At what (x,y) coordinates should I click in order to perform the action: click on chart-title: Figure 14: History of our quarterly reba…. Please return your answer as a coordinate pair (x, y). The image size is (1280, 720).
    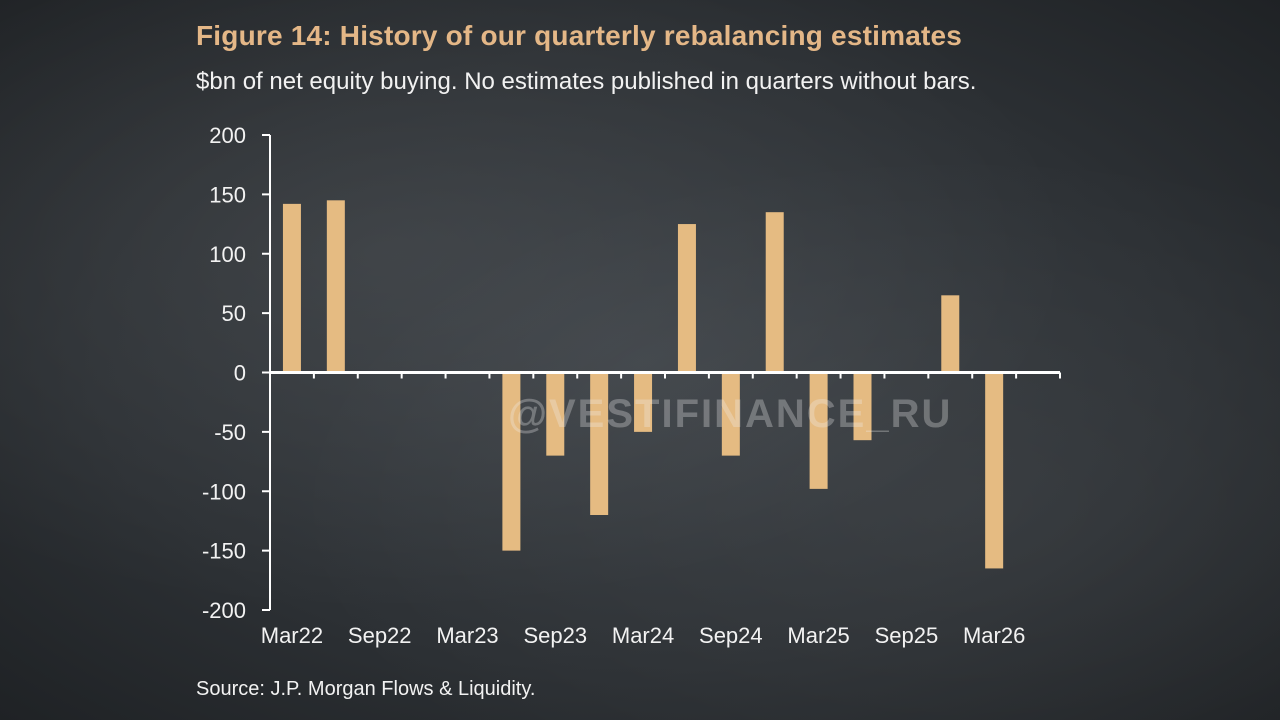
    Looking at the image, I should click on (579, 35).